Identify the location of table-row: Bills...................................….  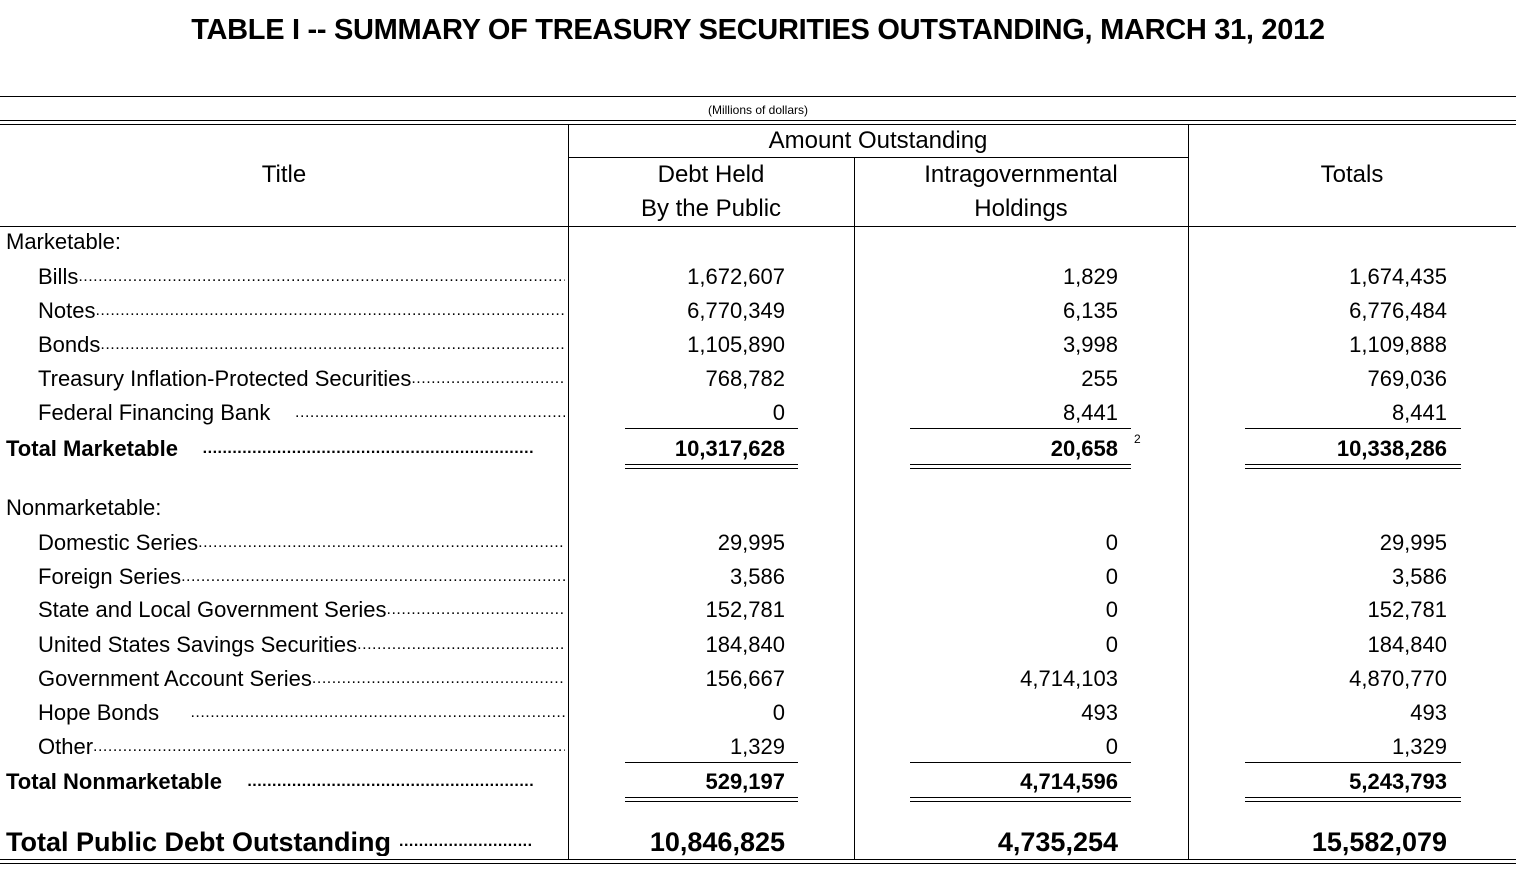
(758, 277).